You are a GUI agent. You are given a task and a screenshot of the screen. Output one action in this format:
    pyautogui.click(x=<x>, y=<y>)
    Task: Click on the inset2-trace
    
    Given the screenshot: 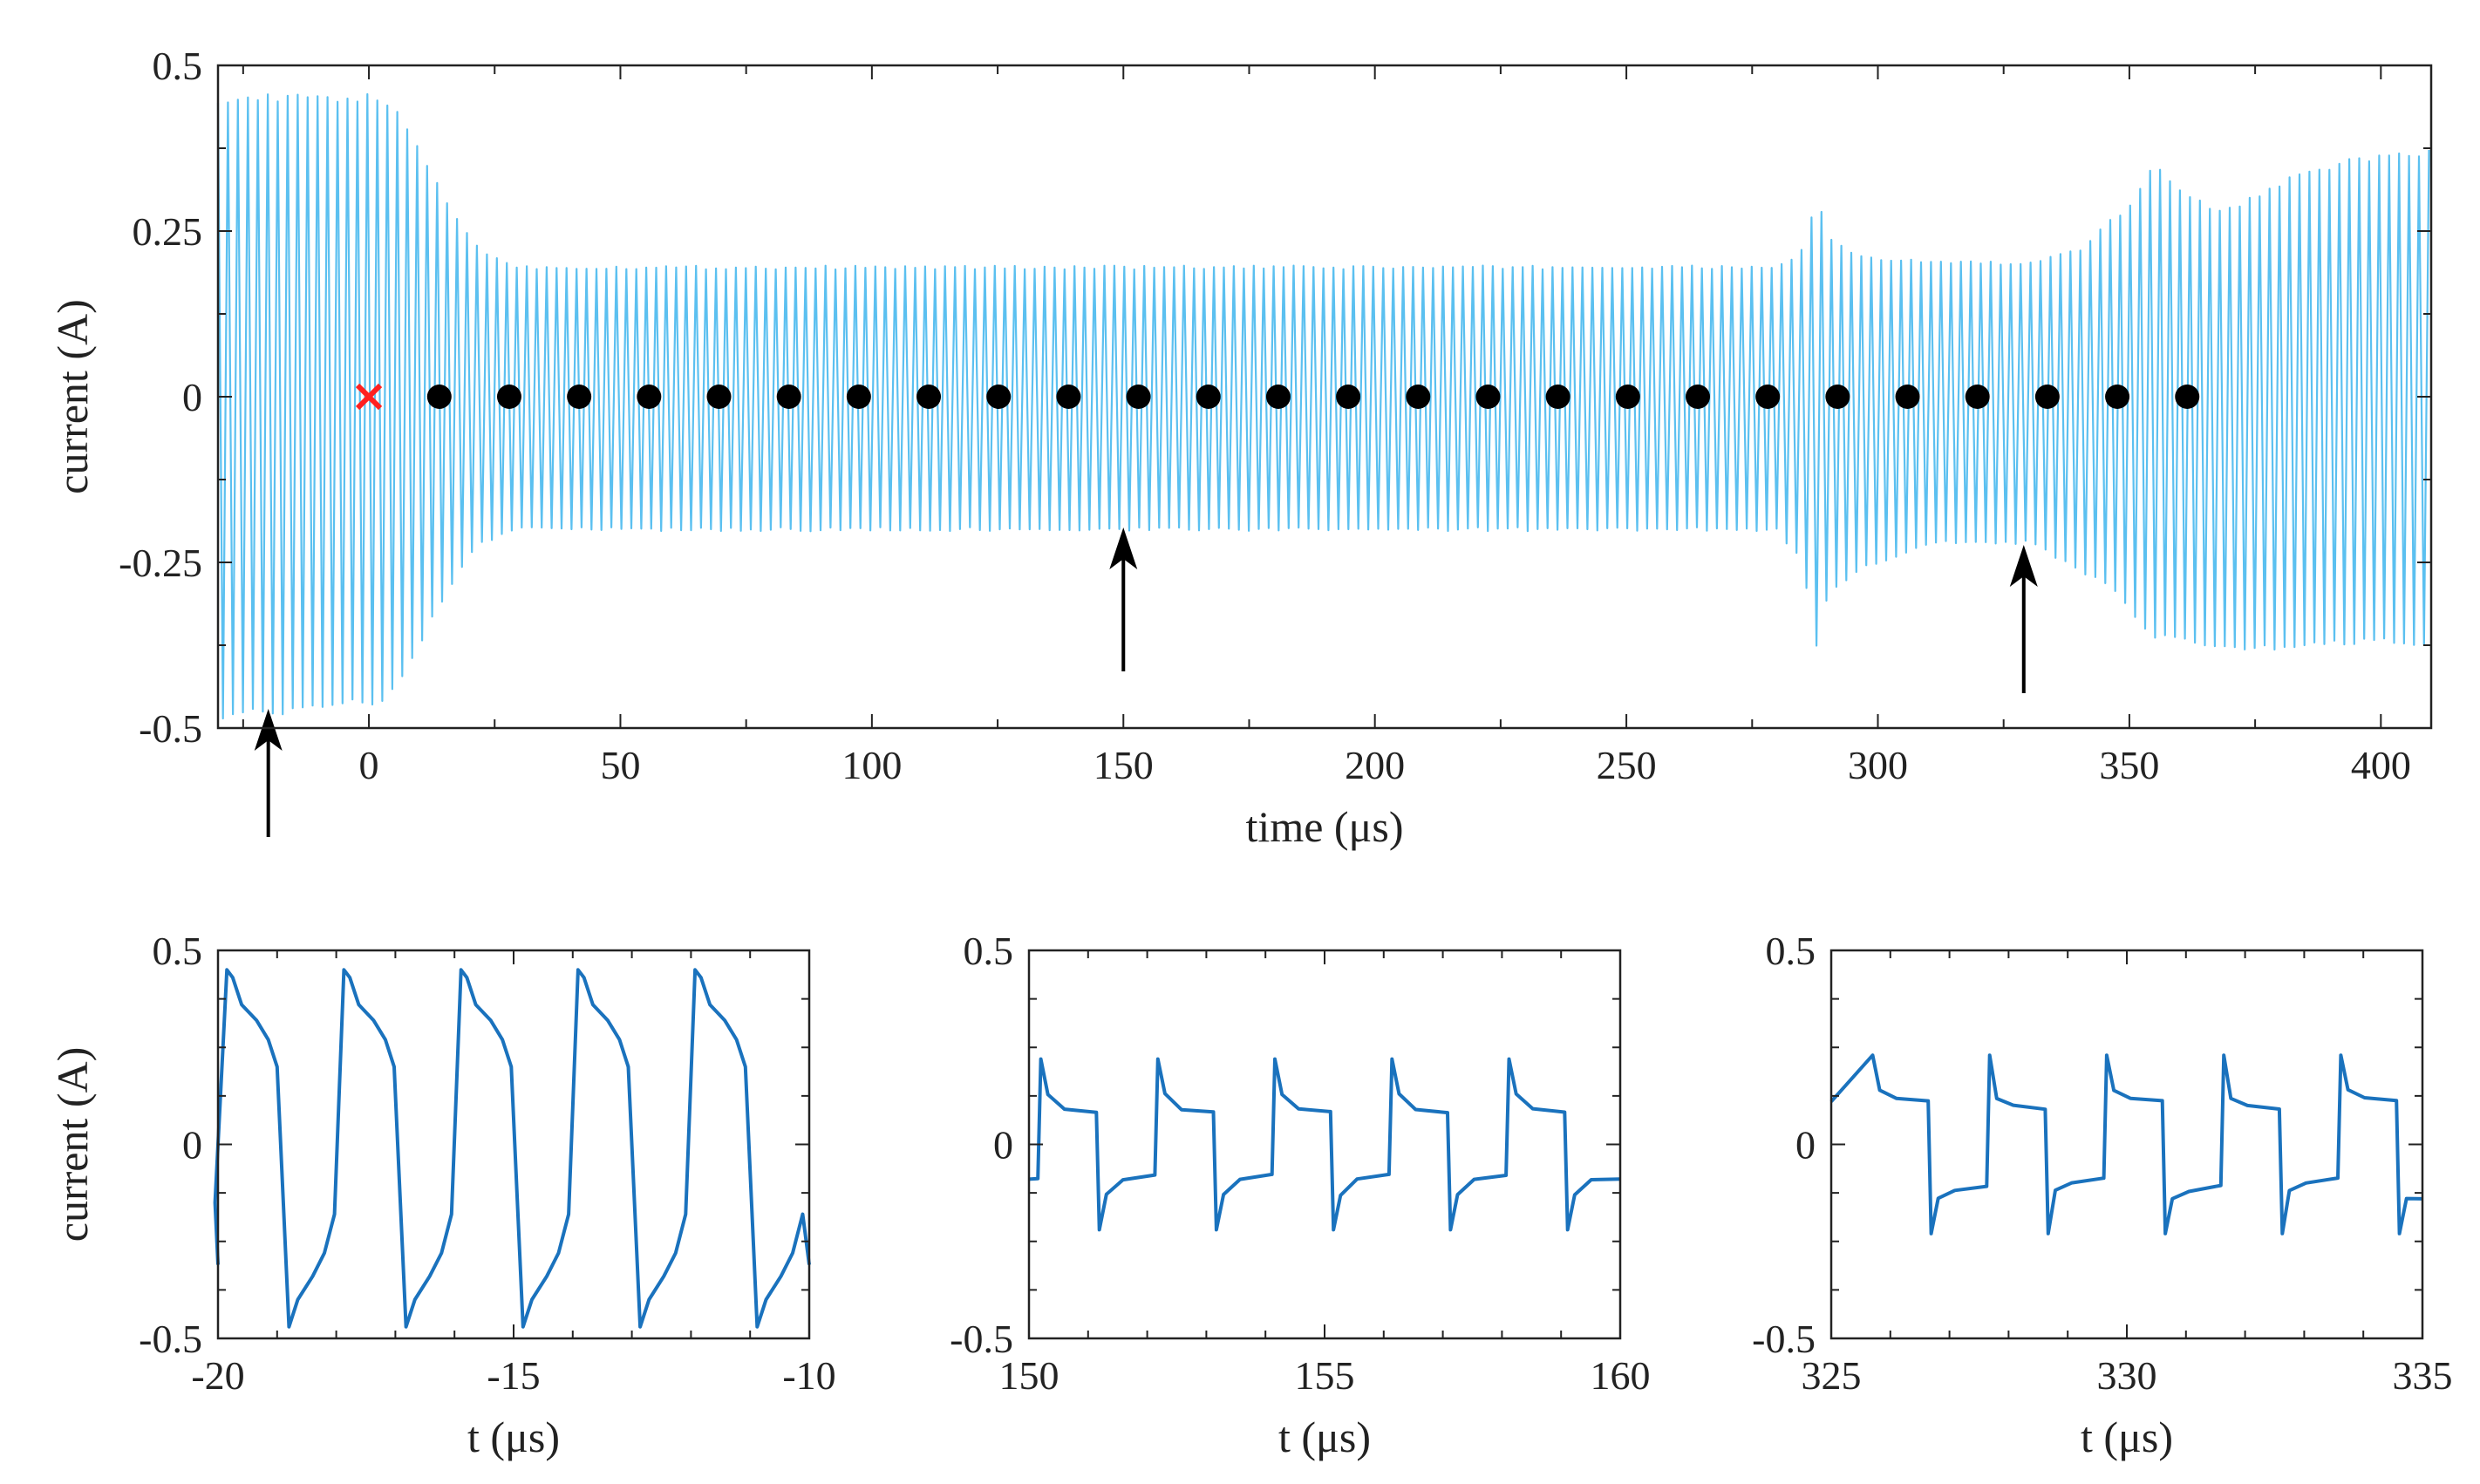 What is the action you would take?
    pyautogui.click(x=1324, y=1144)
    